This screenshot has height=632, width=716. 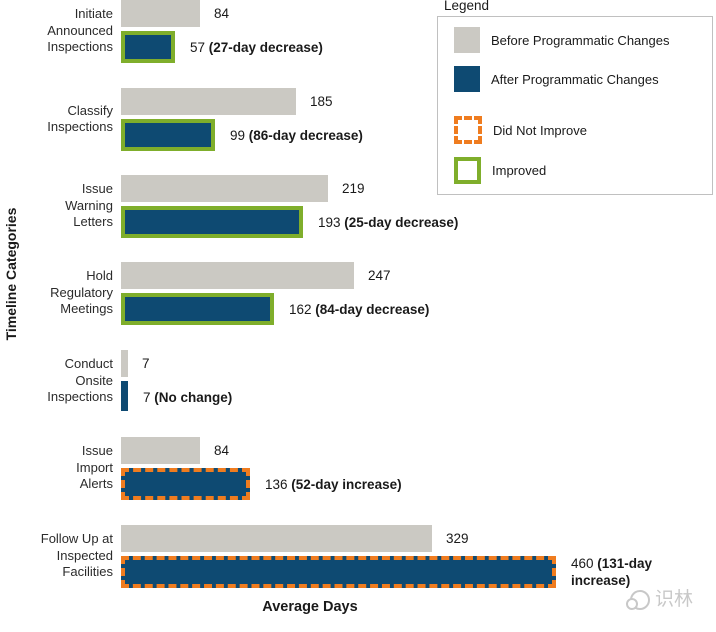 I want to click on improved-swatch, so click(x=467, y=170).